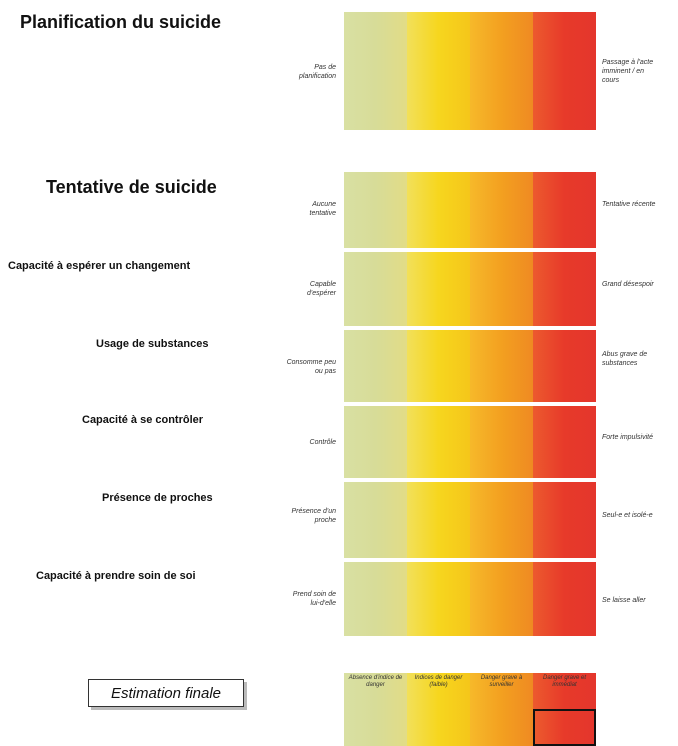 The width and height of the screenshot is (678, 746). What do you see at coordinates (564, 727) in the screenshot?
I see `final-choice-immediat` at bounding box center [564, 727].